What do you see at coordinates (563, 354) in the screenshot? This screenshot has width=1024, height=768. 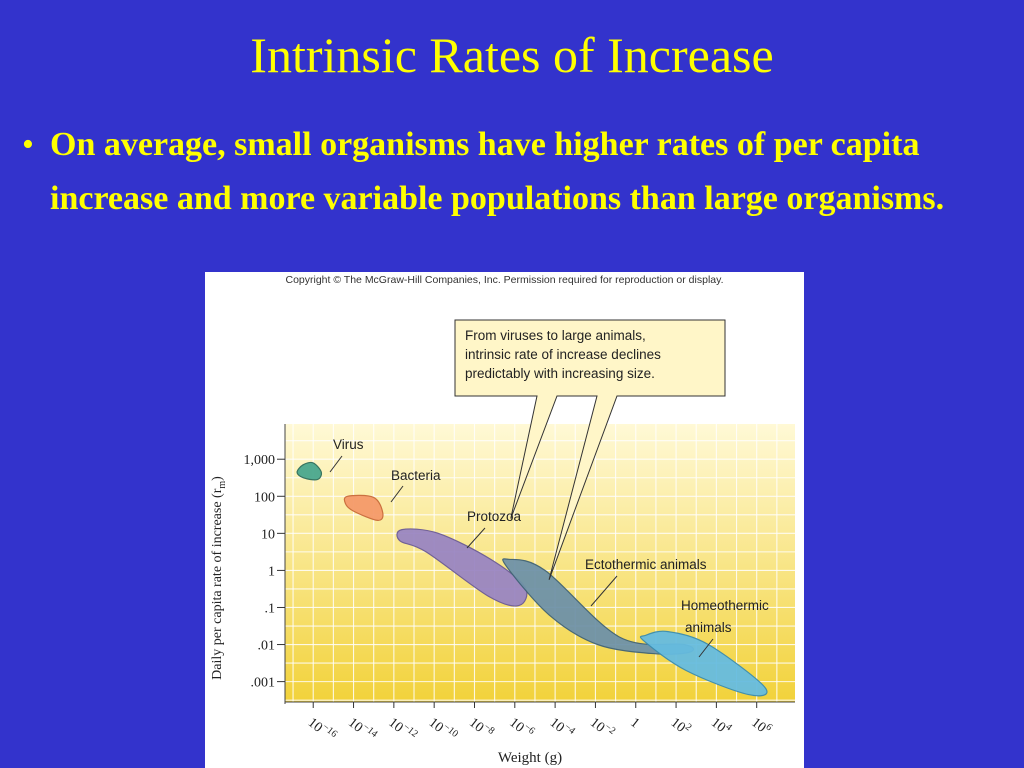 I see `callout-text-line: intrinsic rate of increase declines` at bounding box center [563, 354].